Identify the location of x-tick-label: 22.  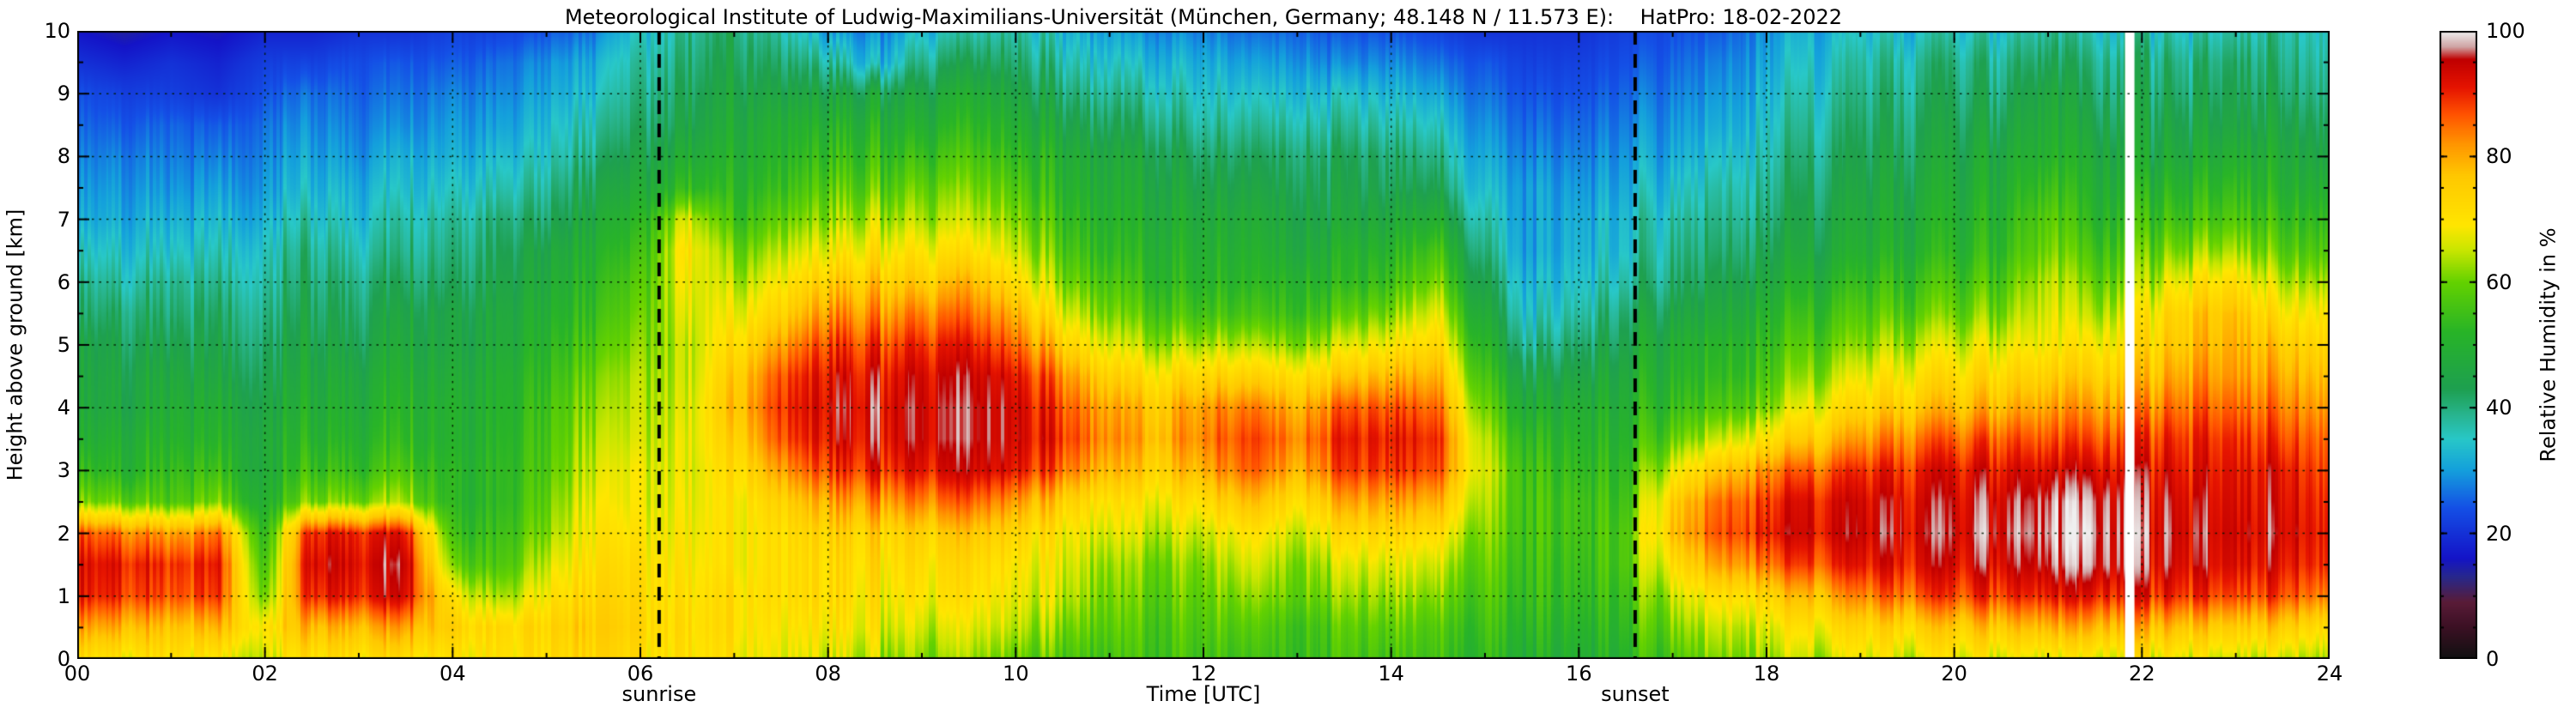
(2142, 674).